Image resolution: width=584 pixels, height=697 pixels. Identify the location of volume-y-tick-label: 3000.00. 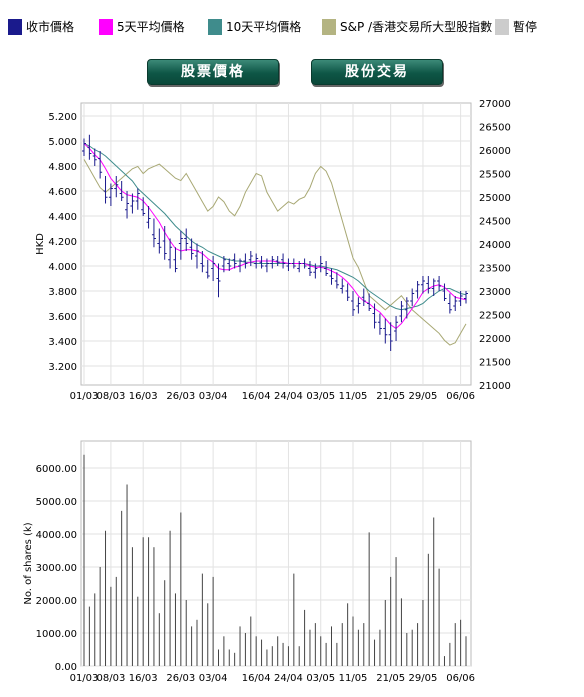
(56, 568).